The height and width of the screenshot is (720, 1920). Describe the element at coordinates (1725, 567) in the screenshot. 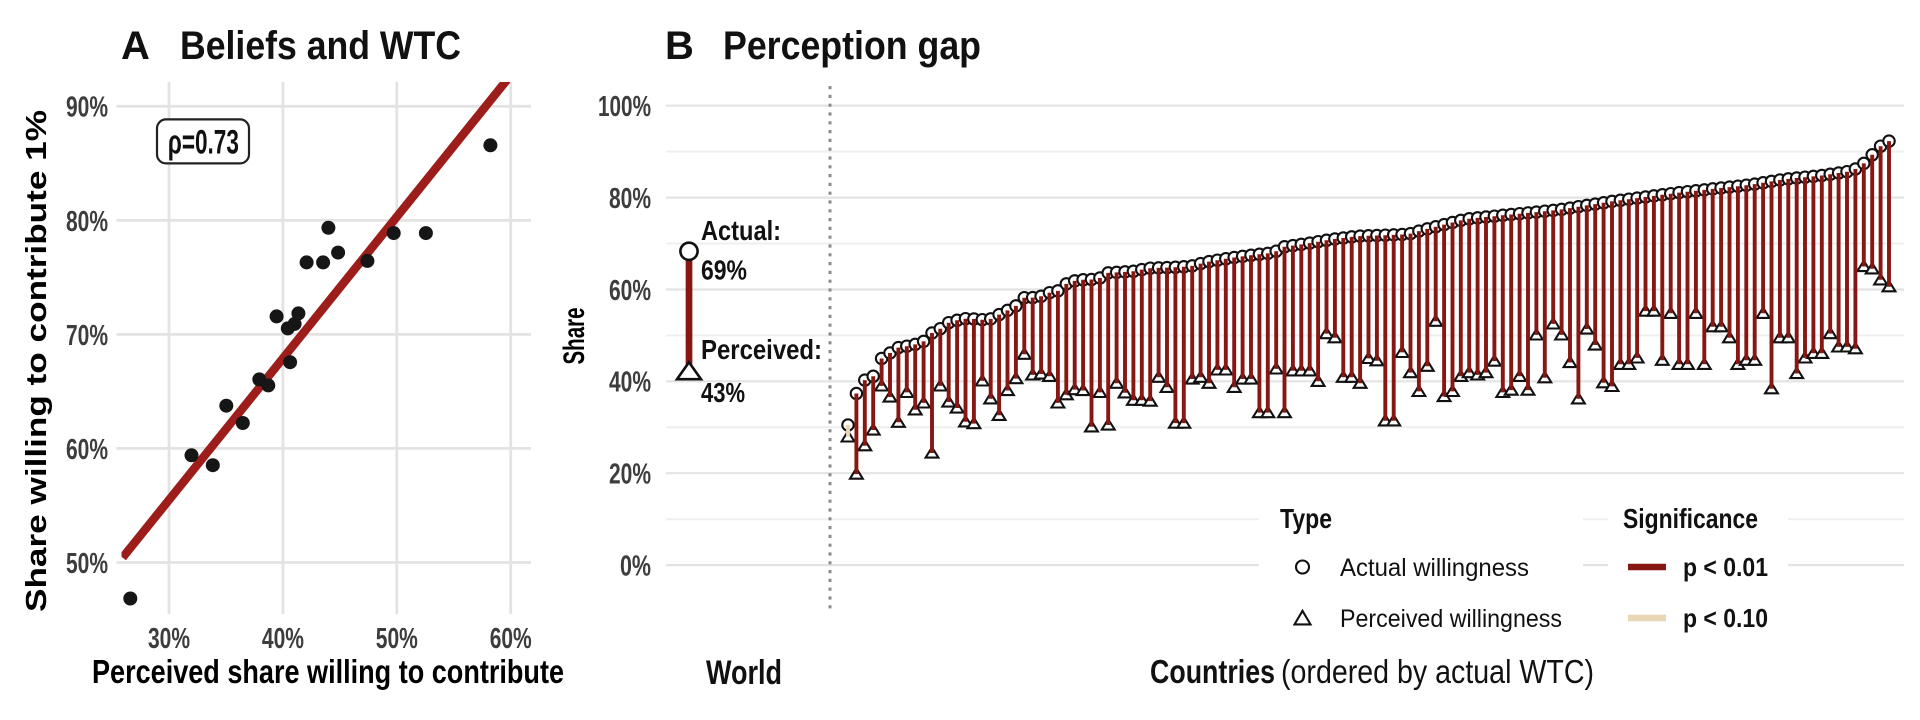

I see `svg-text: p < 0.01` at that location.